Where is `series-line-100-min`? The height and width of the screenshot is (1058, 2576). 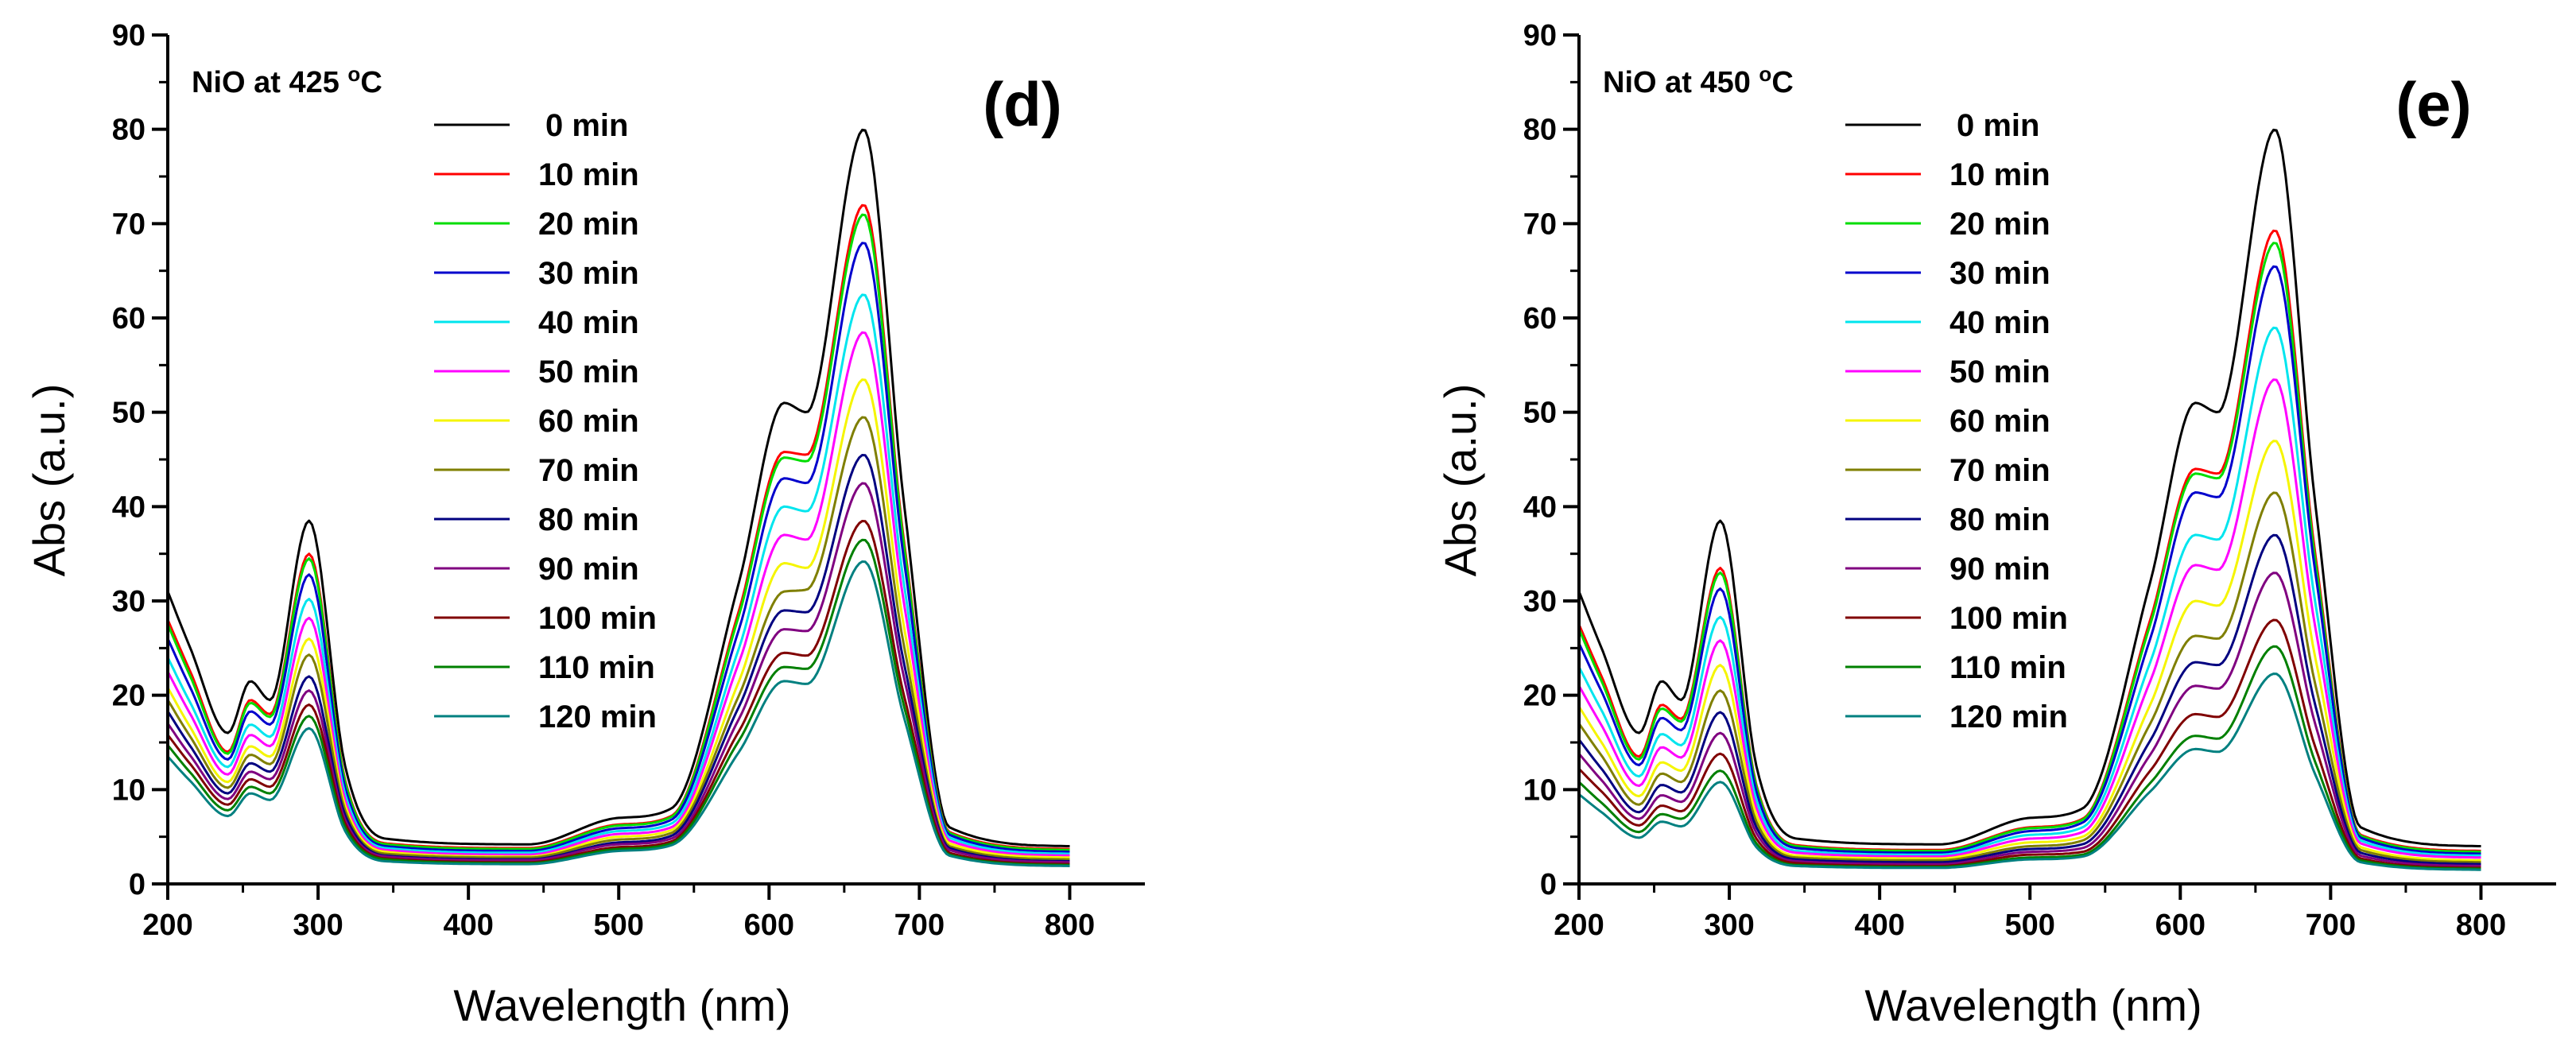
series-line-100-min is located at coordinates (2029, 744).